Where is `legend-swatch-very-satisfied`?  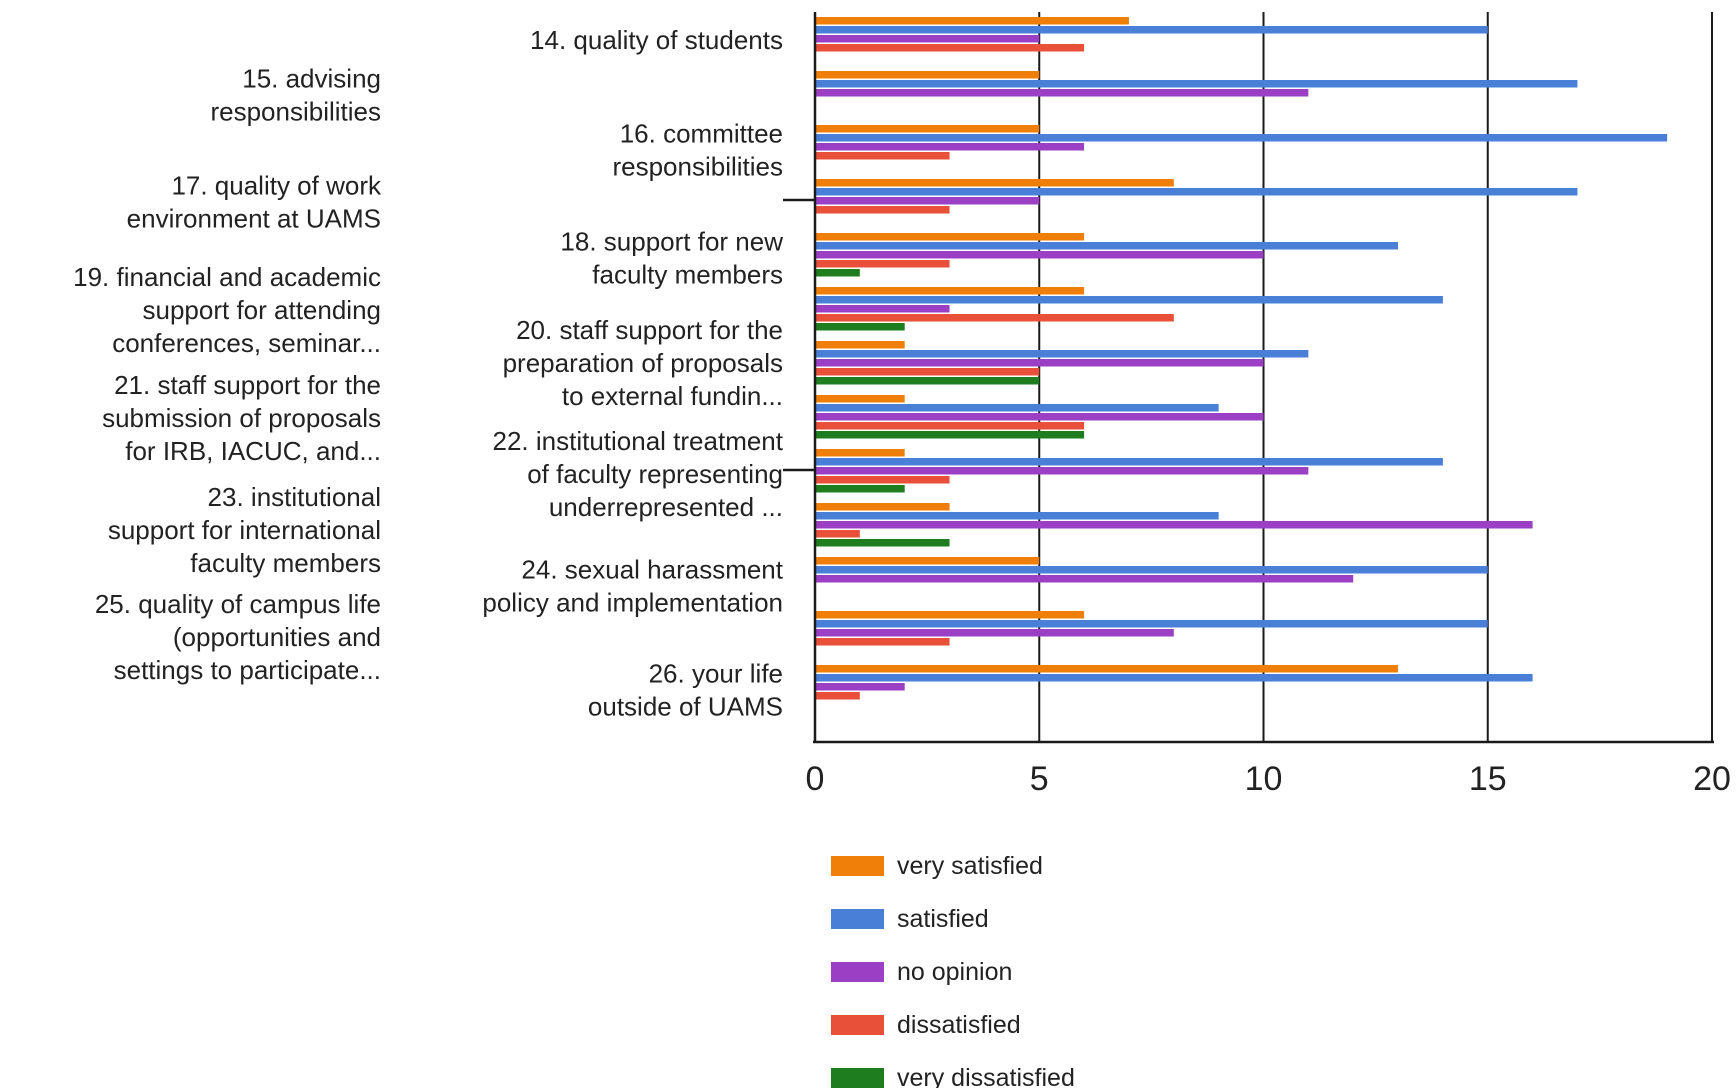 legend-swatch-very-satisfied is located at coordinates (857, 866).